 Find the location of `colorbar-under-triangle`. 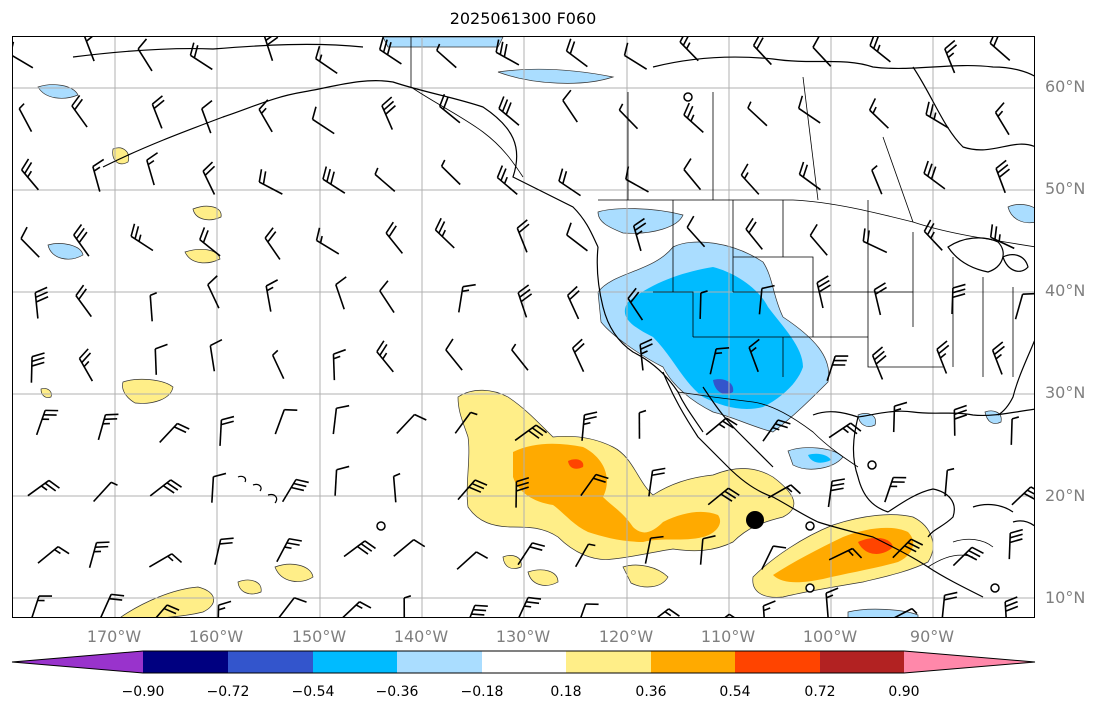

colorbar-under-triangle is located at coordinates (77, 662).